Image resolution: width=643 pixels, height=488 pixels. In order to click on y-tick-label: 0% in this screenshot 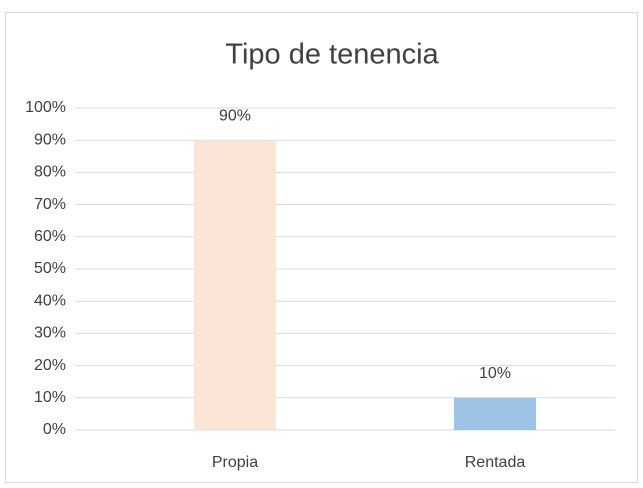, I will do `click(54, 429)`.